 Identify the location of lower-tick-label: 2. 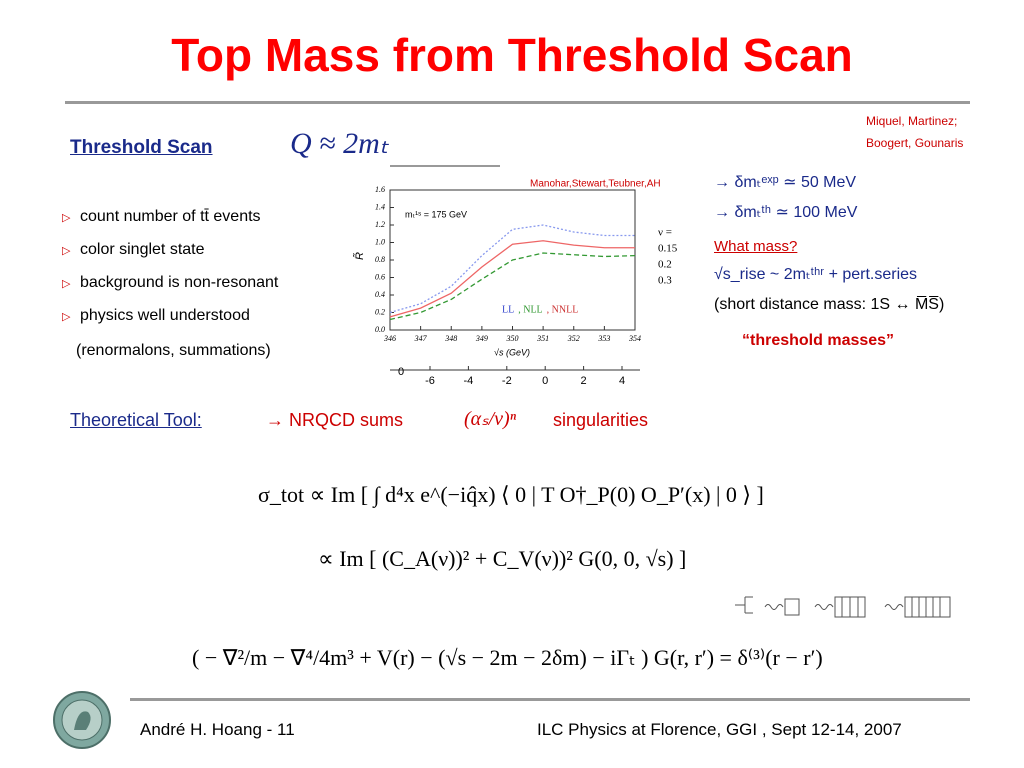
(584, 381).